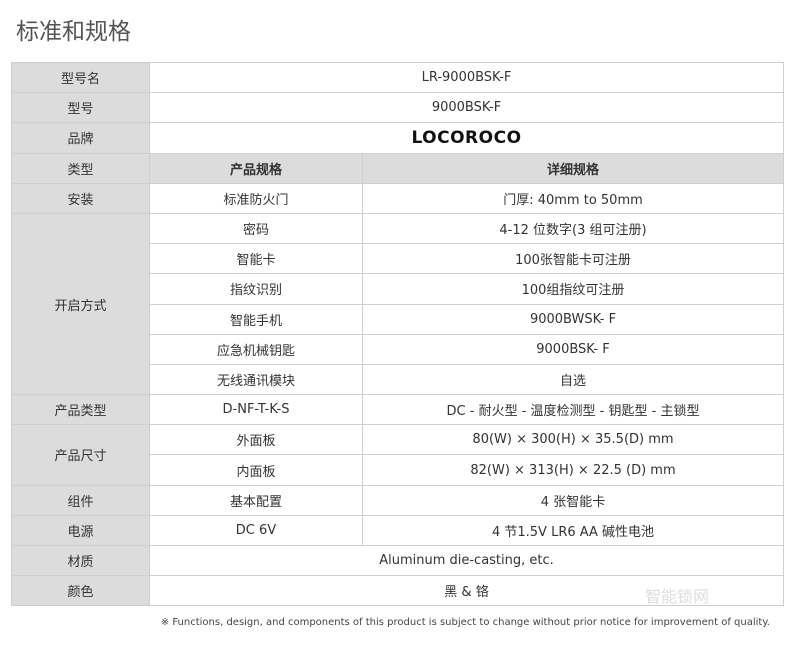  What do you see at coordinates (573, 228) in the screenshot?
I see `cell: 4-12 位数字(3 组可注册)` at bounding box center [573, 228].